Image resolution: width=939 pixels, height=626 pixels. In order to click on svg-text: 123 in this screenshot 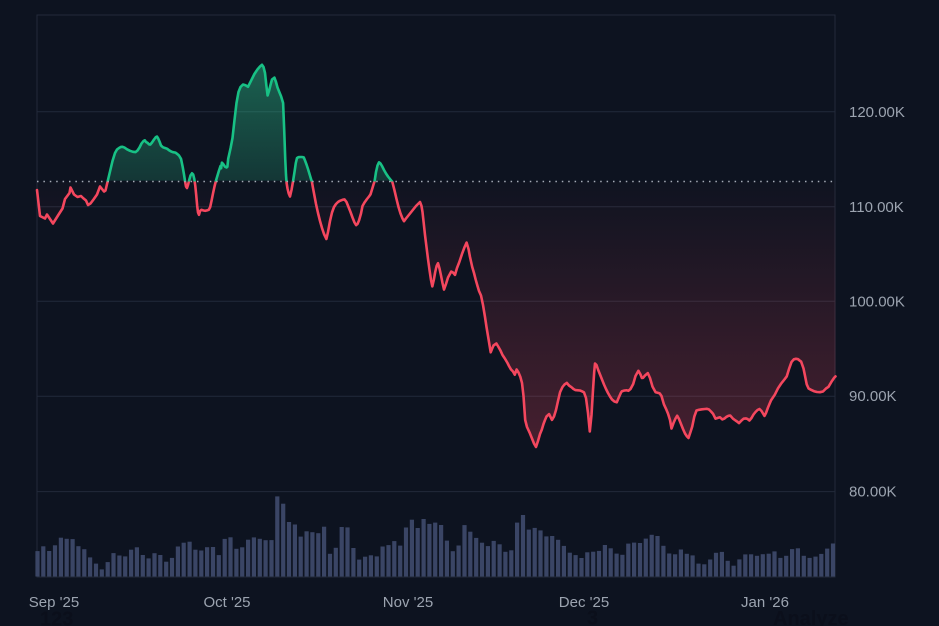, I will do `click(56, 617)`.